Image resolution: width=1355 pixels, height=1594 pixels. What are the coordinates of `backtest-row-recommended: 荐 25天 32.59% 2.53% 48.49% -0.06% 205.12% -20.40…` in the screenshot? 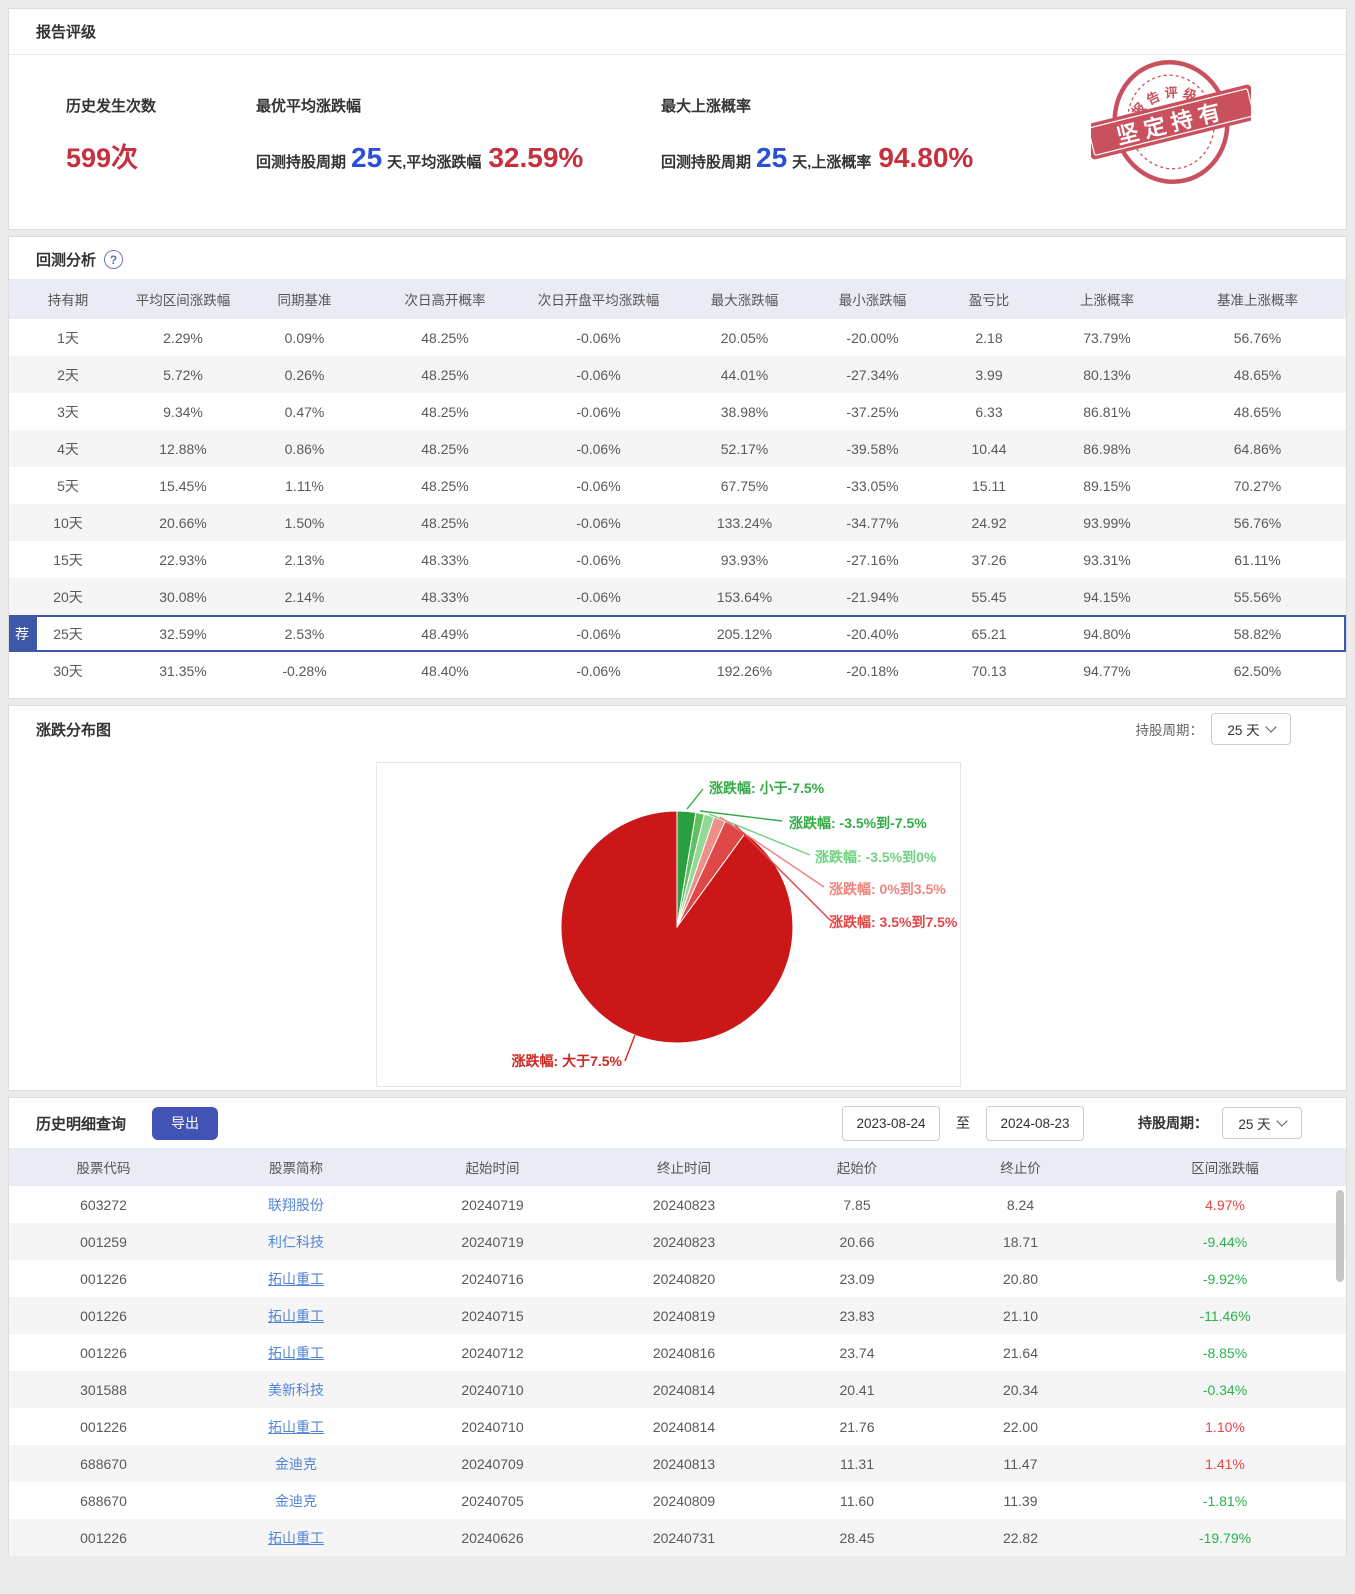 It's located at (677, 633).